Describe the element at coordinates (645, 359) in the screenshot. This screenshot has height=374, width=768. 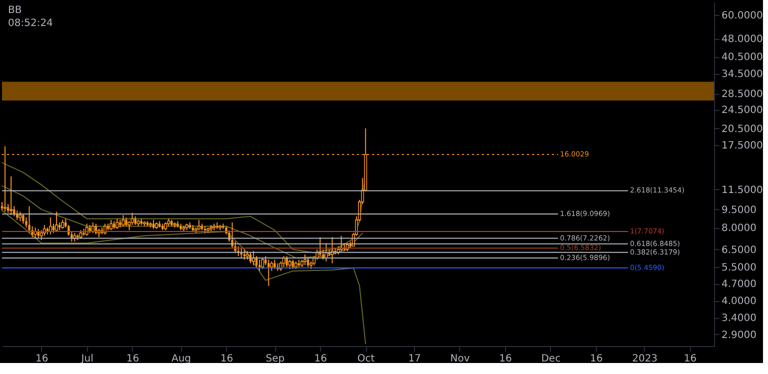
I see `x-tick-label: 2023` at that location.